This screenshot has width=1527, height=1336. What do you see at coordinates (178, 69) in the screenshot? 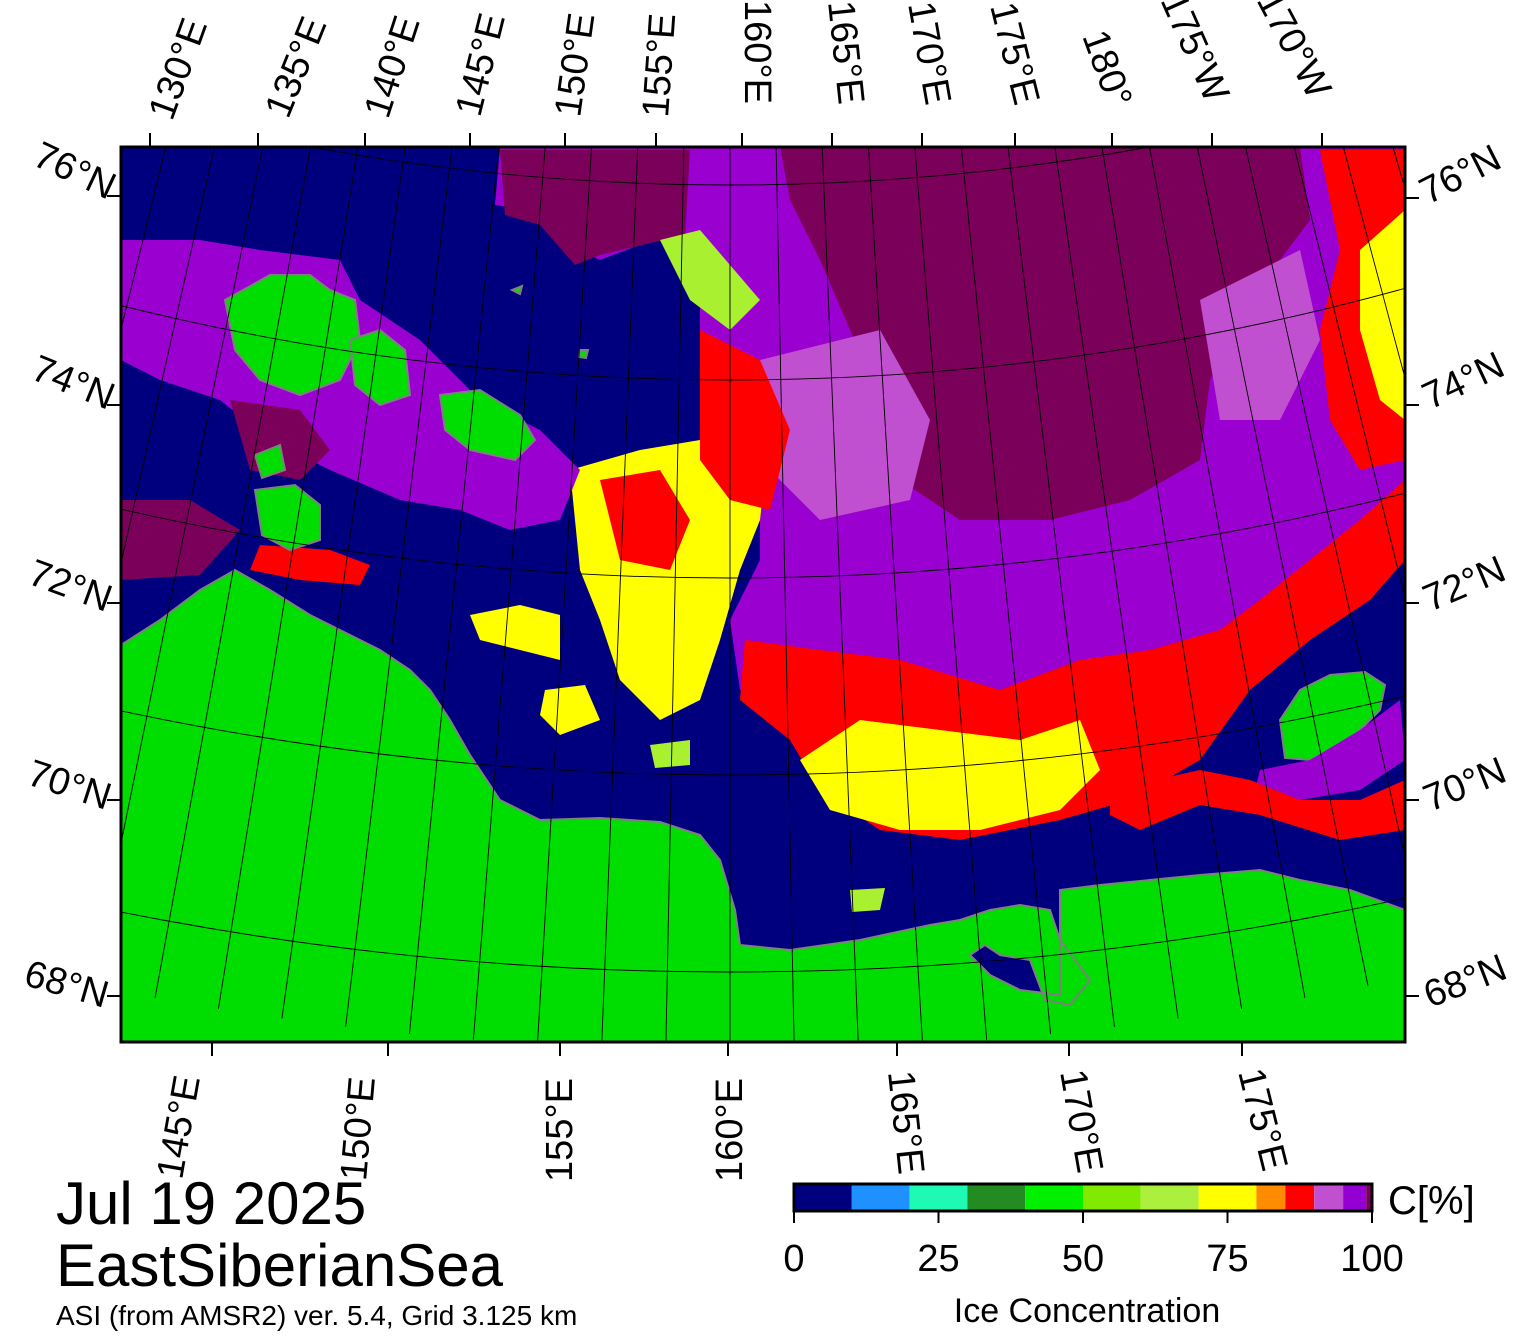
I see `lon-label-top: 130°E` at bounding box center [178, 69].